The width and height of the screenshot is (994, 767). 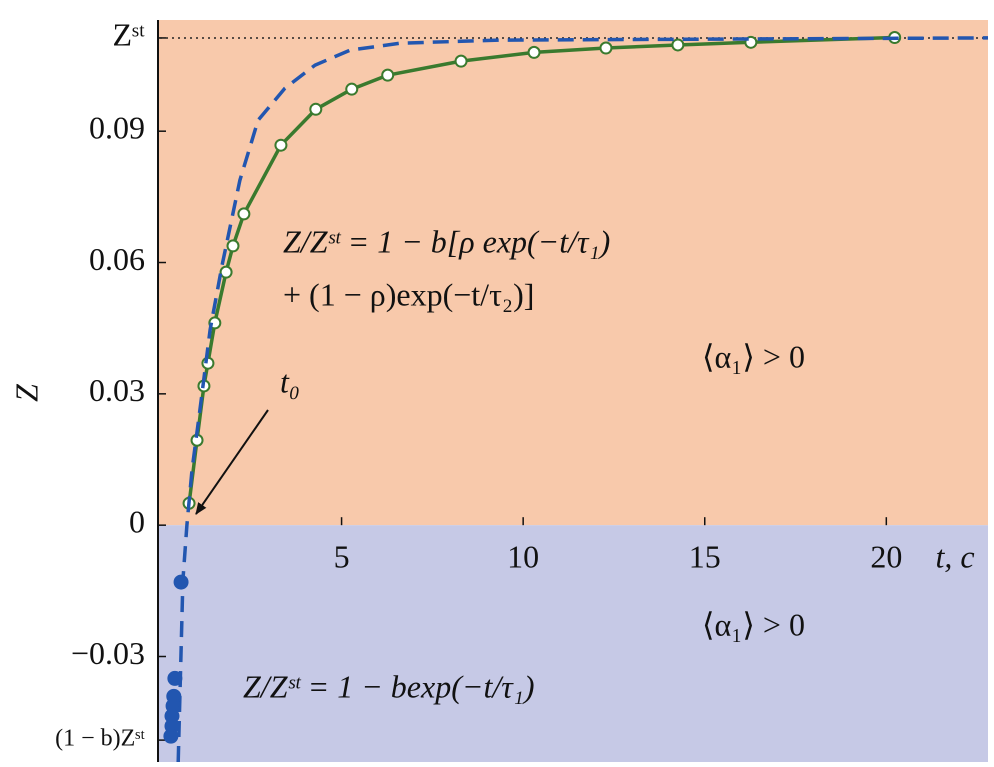 What do you see at coordinates (232, 462) in the screenshot?
I see `arrow` at bounding box center [232, 462].